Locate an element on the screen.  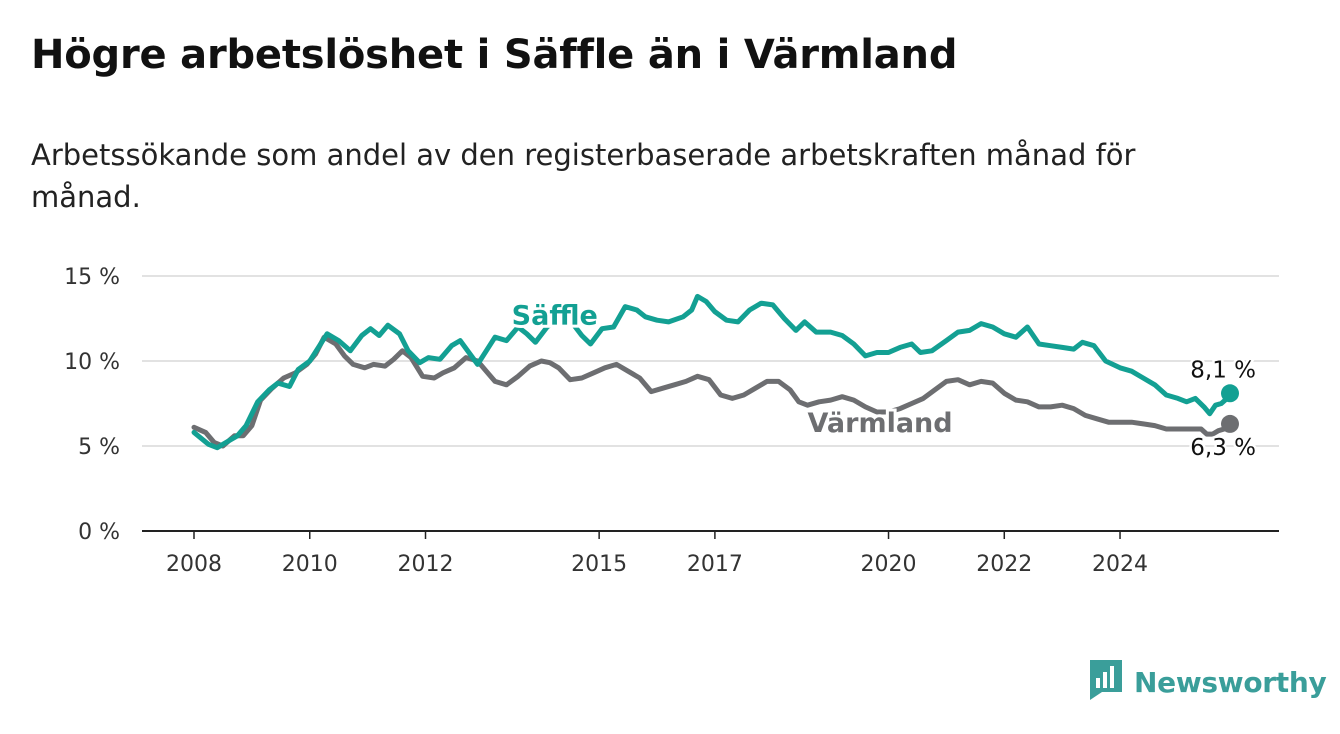
brand-name: Newsworthy is located at coordinates (1230, 682).